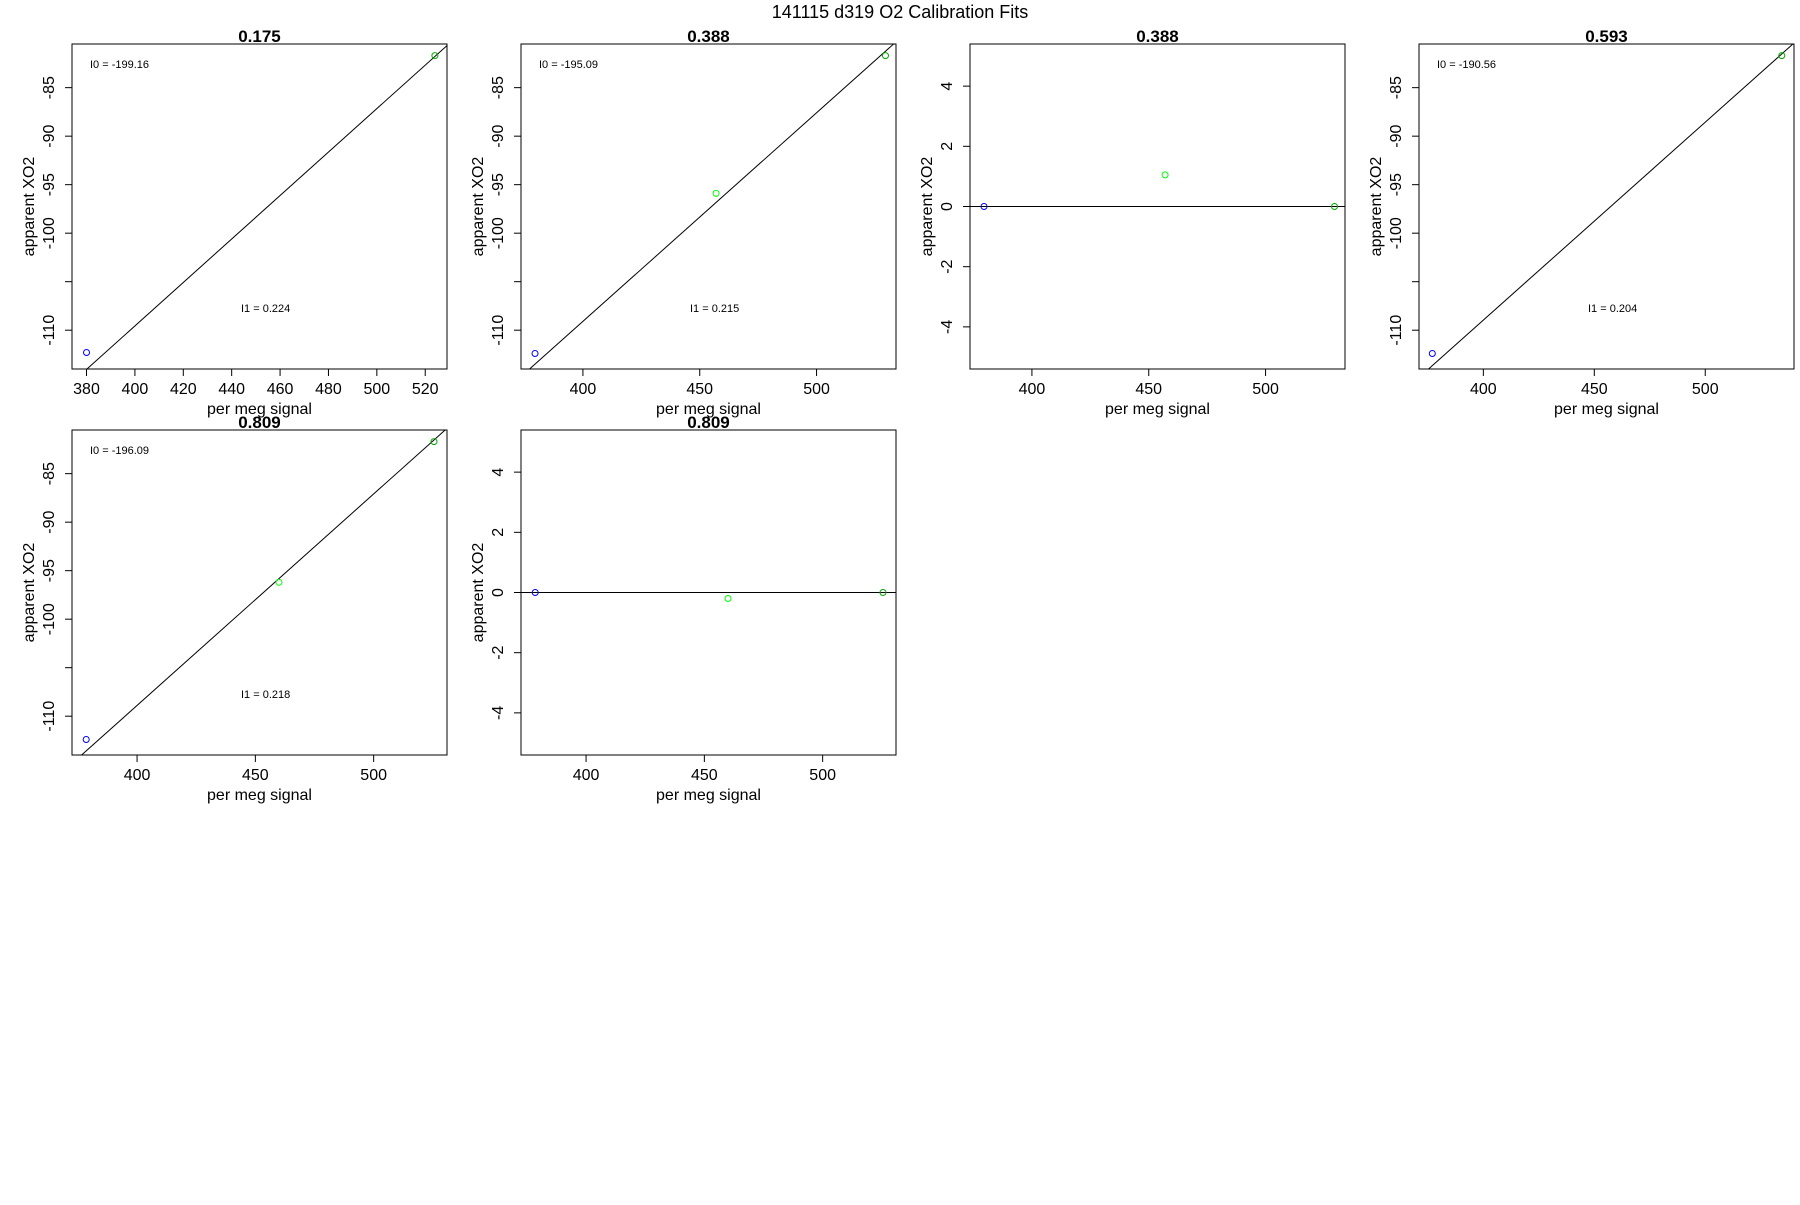 This screenshot has width=1800, height=1205. Describe the element at coordinates (900, 12) in the screenshot. I see `page-title: 141115 d319 O2 Calibration Fits` at that location.